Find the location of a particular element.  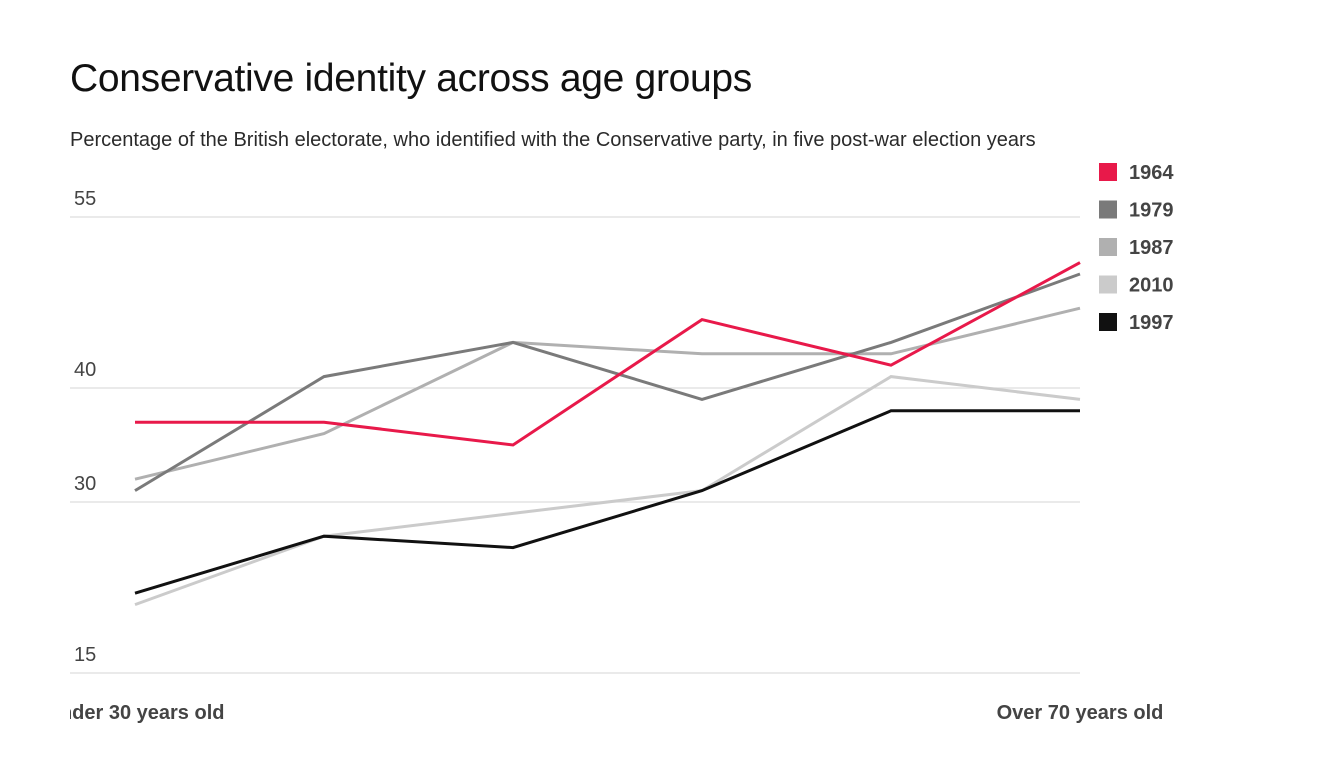

legend-item-2010: 2010 is located at coordinates (1136, 286).